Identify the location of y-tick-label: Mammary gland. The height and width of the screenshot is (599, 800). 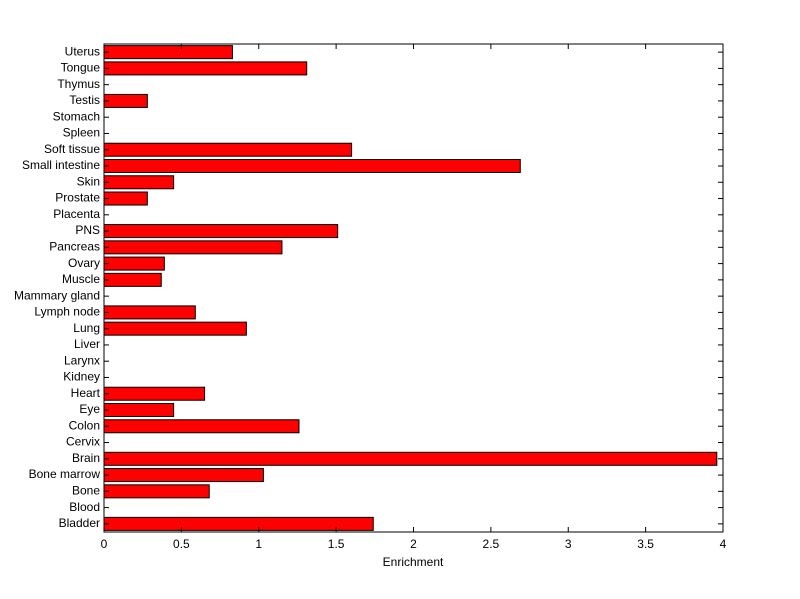
(57, 295).